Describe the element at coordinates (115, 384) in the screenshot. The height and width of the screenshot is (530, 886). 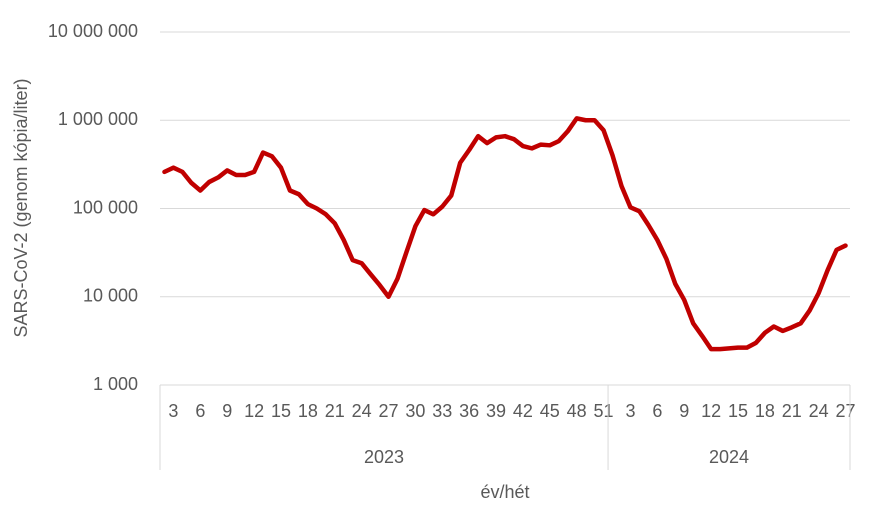
I see `y-tick-label: 1 000` at that location.